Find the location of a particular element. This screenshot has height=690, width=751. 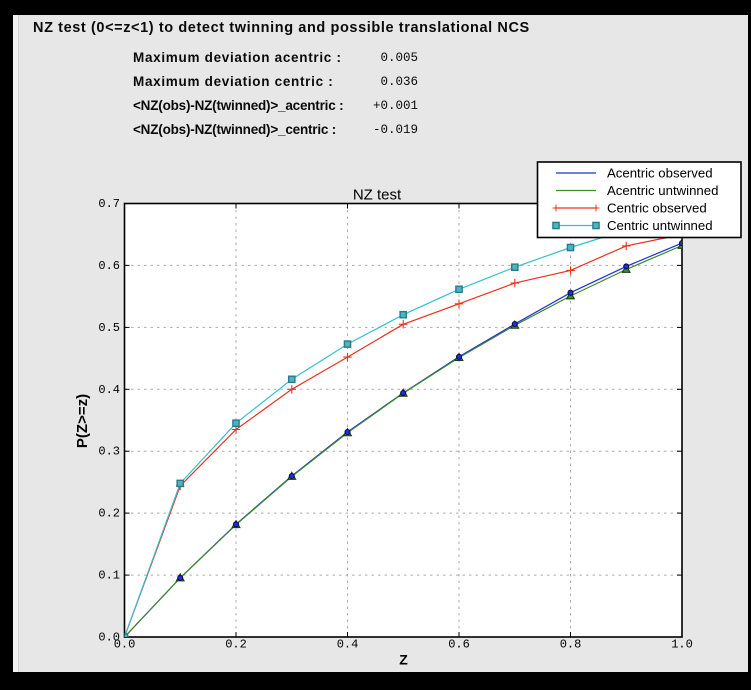

svg-text: Centric untwinned is located at coordinates (660, 225).